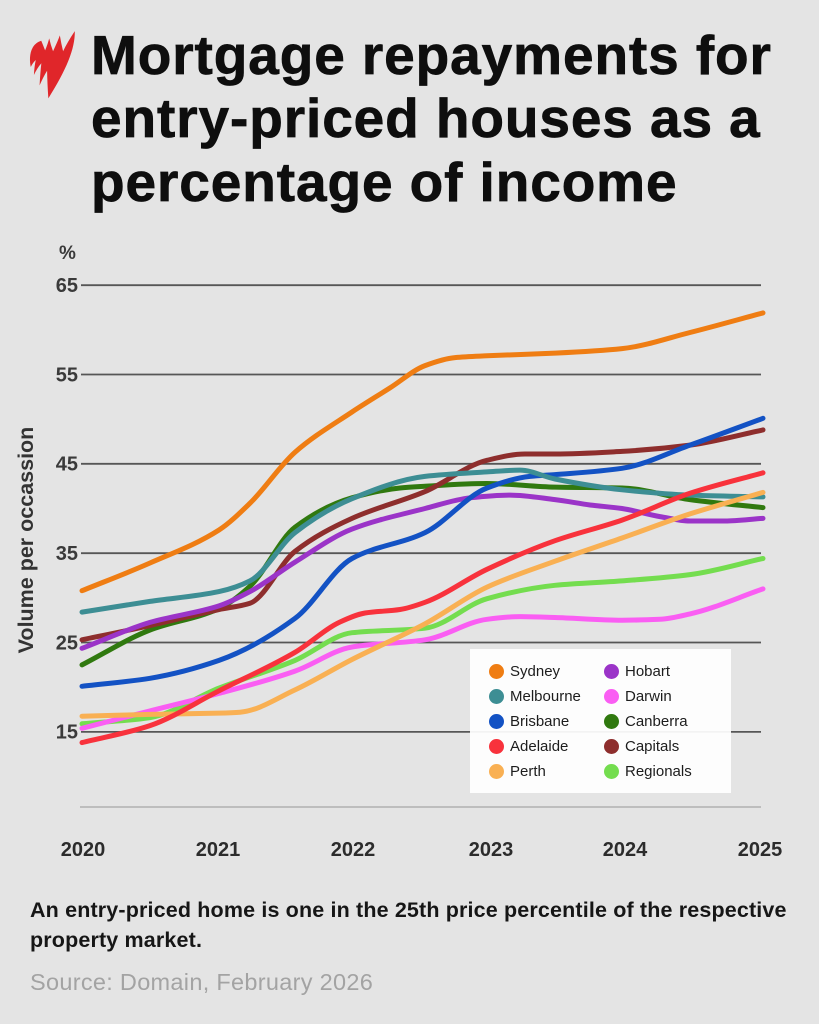 This screenshot has height=1024, width=819. What do you see at coordinates (353, 850) in the screenshot?
I see `svg-text: 2022` at bounding box center [353, 850].